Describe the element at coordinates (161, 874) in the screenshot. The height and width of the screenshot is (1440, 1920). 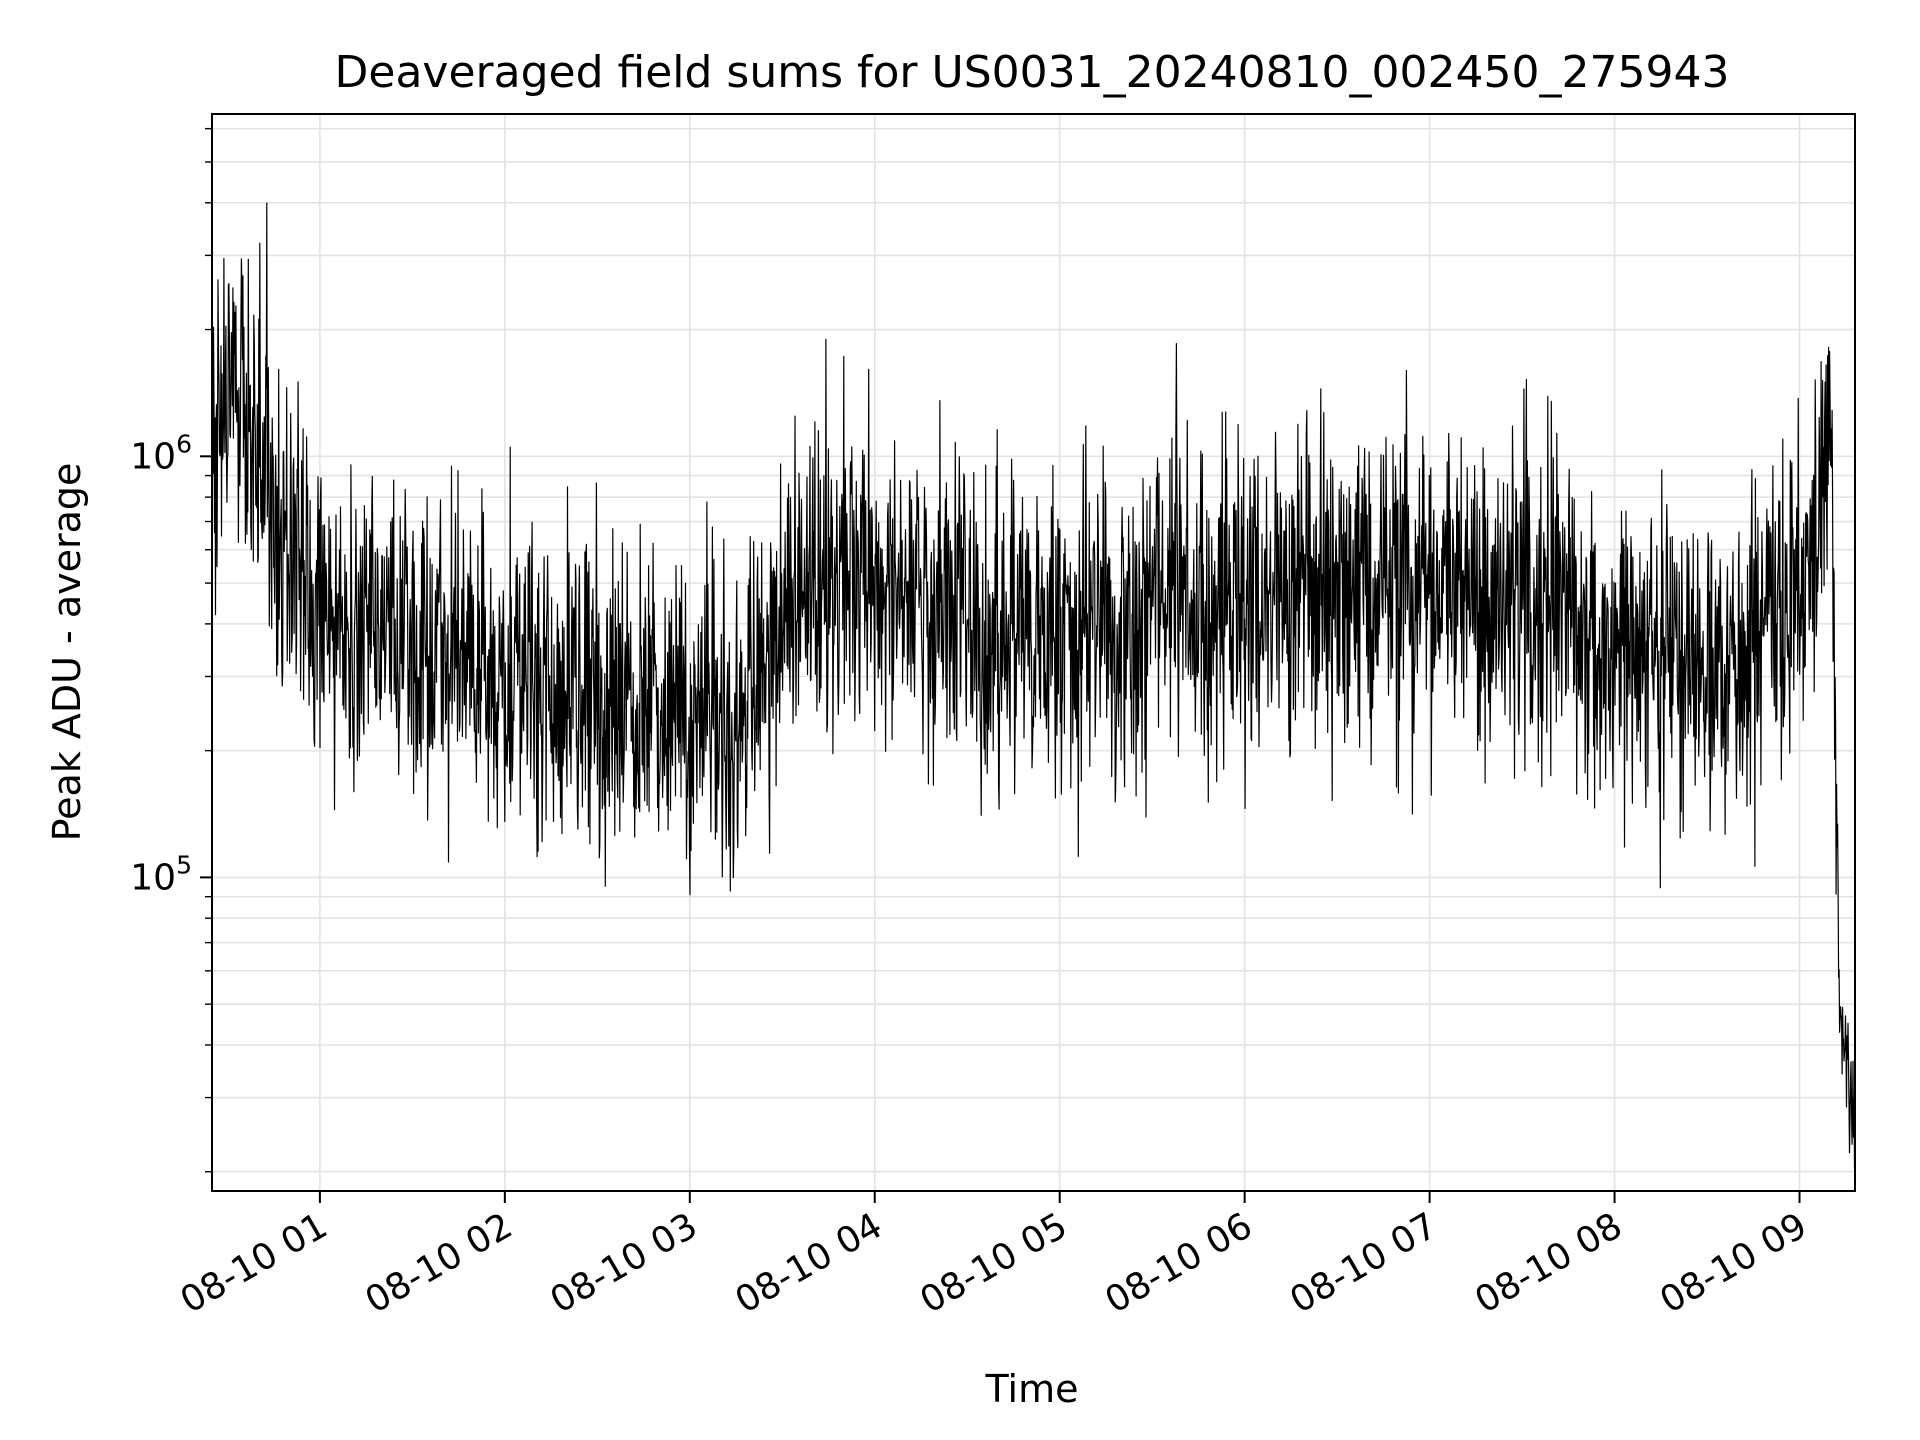
I see `y-tick-label: 10⁵` at that location.